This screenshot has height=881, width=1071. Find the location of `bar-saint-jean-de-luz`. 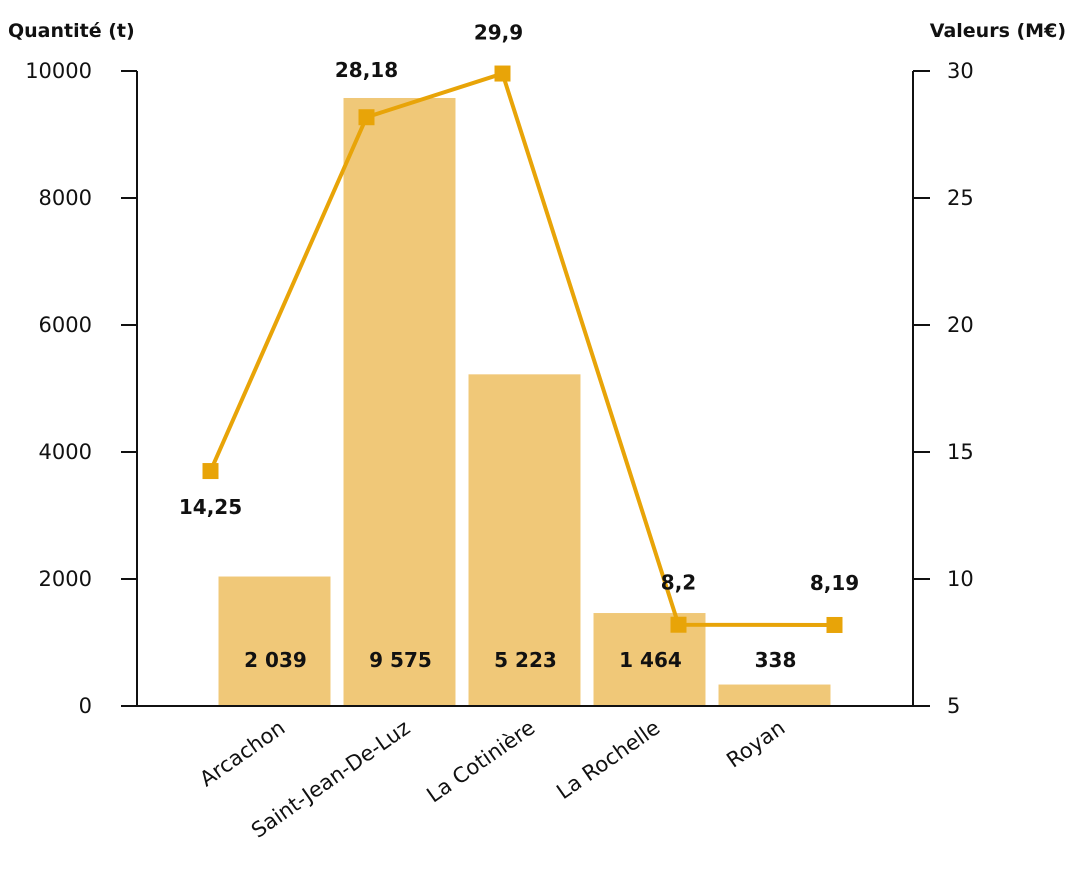

bar-saint-jean-de-luz is located at coordinates (399, 402).